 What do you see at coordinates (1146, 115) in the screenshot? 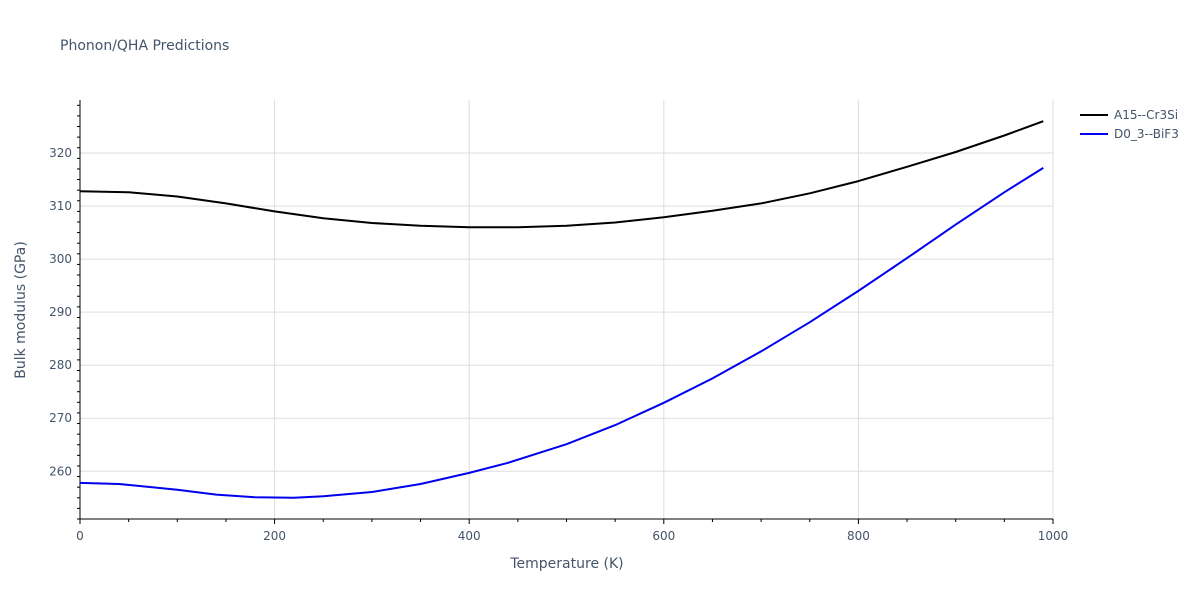
I see `legend-label: A15--Cr3Si` at bounding box center [1146, 115].